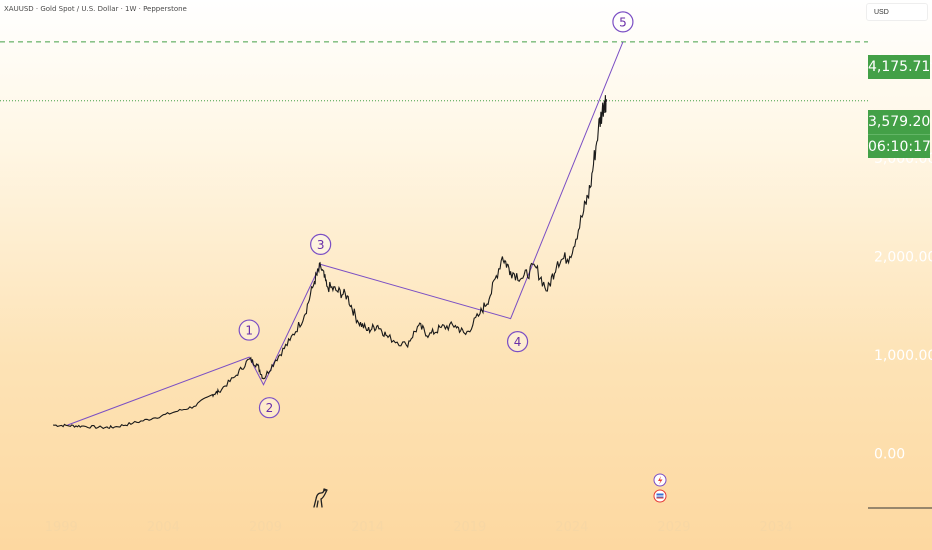  Describe the element at coordinates (434, 71) in the screenshot. I see `horizontal-lines` at that location.